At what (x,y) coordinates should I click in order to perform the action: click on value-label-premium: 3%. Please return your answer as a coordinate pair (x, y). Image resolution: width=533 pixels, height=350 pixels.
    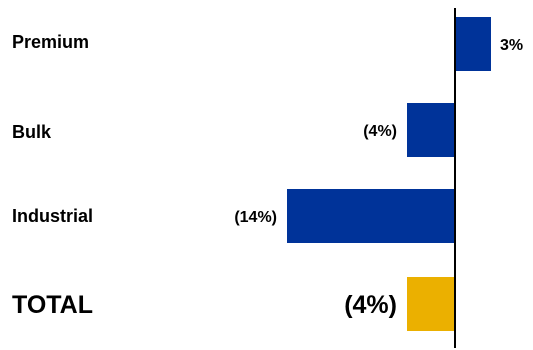
    Looking at the image, I should click on (511, 45).